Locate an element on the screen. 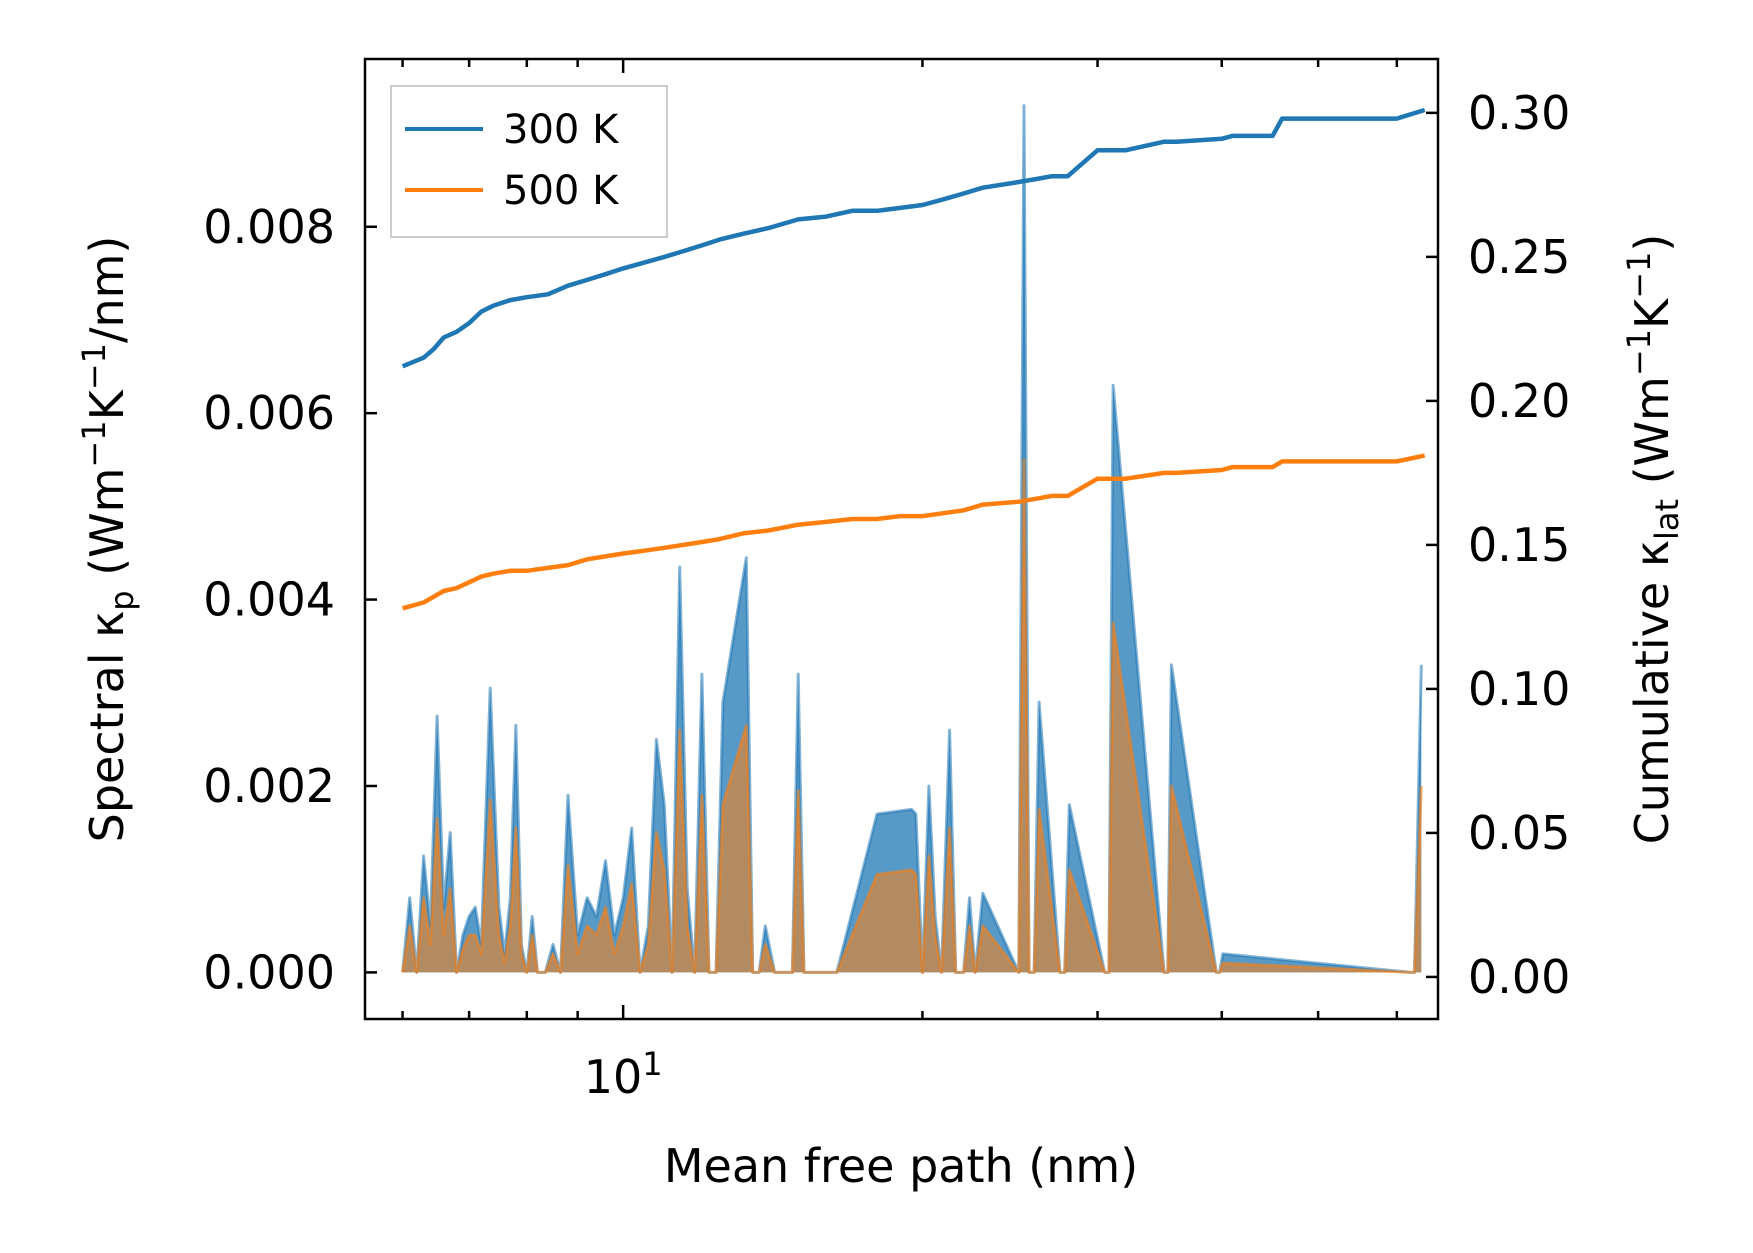 This screenshot has width=1753, height=1253. y-right-tick-label: 0.10 is located at coordinates (1519, 689).